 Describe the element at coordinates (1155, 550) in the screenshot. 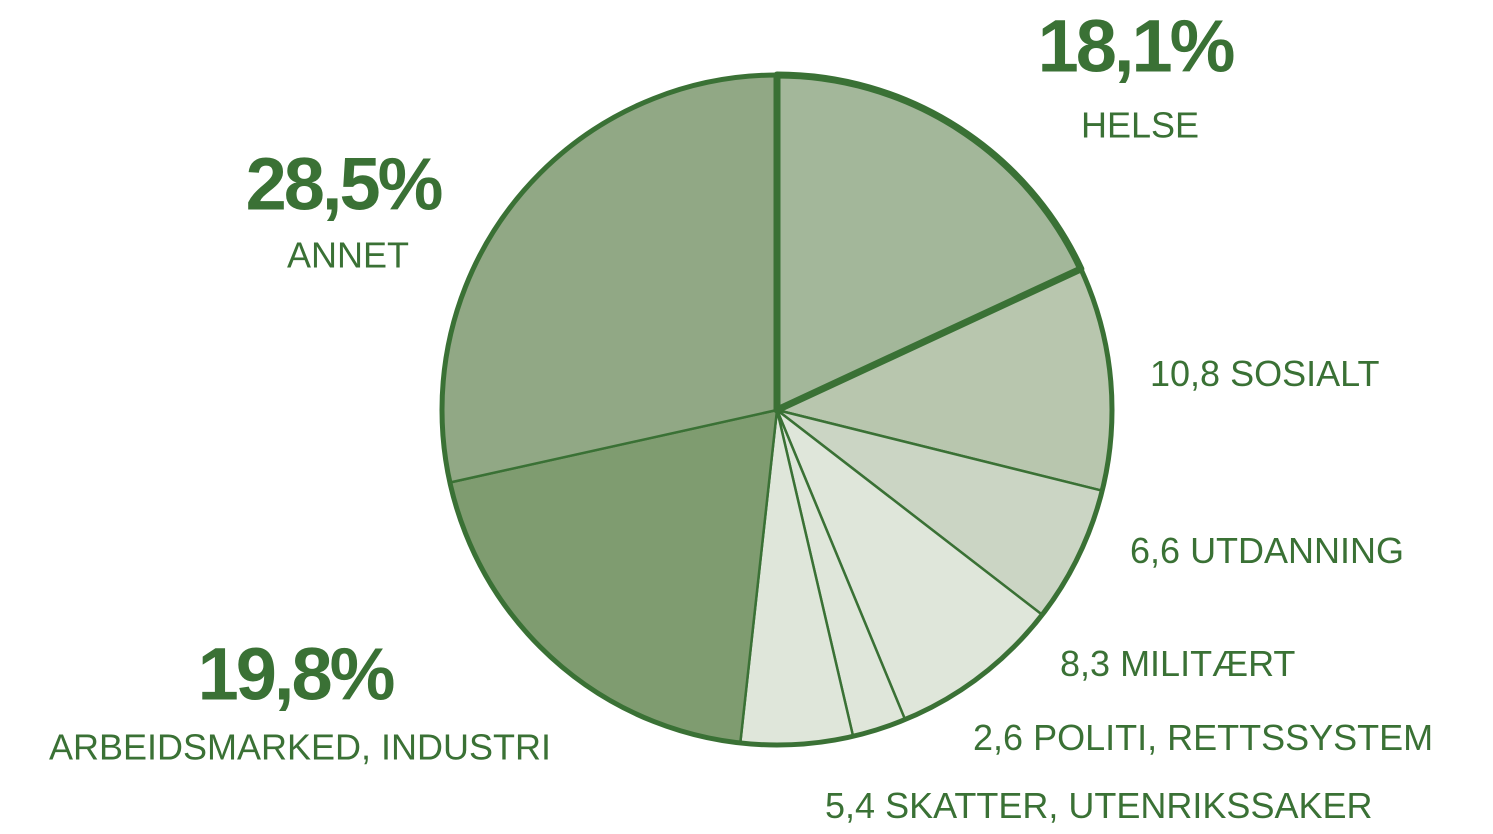

I see `value-label: 6,6` at that location.